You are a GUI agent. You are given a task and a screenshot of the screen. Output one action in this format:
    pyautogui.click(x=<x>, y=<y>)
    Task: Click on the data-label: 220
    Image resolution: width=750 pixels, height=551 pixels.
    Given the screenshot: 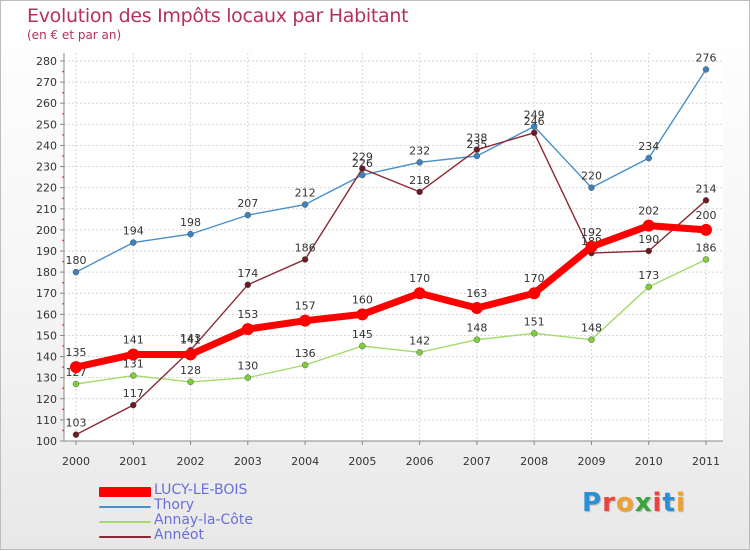 What is the action you would take?
    pyautogui.click(x=591, y=176)
    